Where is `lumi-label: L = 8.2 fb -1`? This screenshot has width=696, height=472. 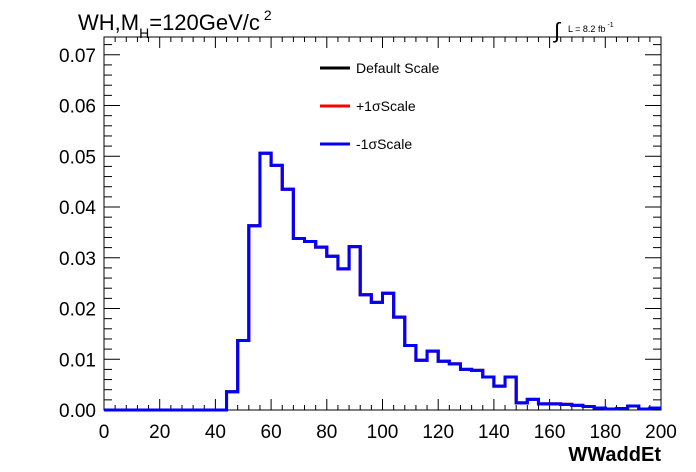
lumi-label: L = 8.2 fb -1 is located at coordinates (591, 28).